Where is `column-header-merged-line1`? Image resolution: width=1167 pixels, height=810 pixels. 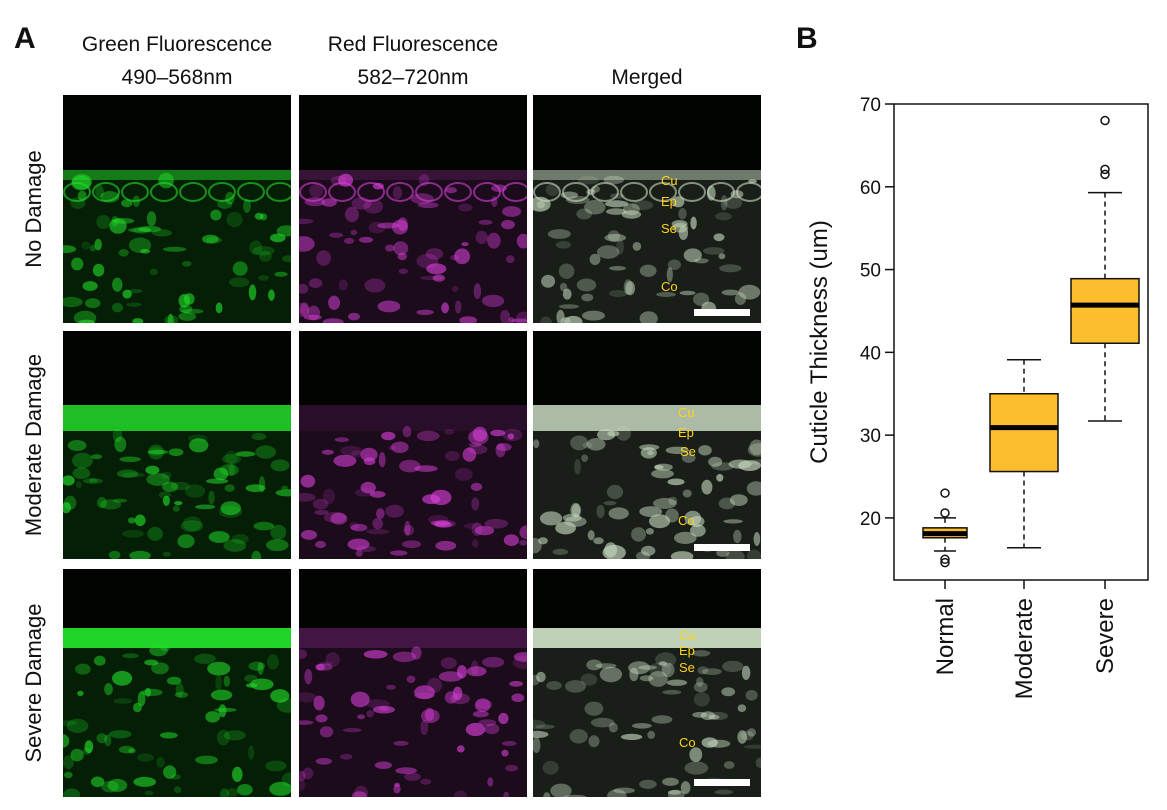 column-header-merged-line1 is located at coordinates (647, 44).